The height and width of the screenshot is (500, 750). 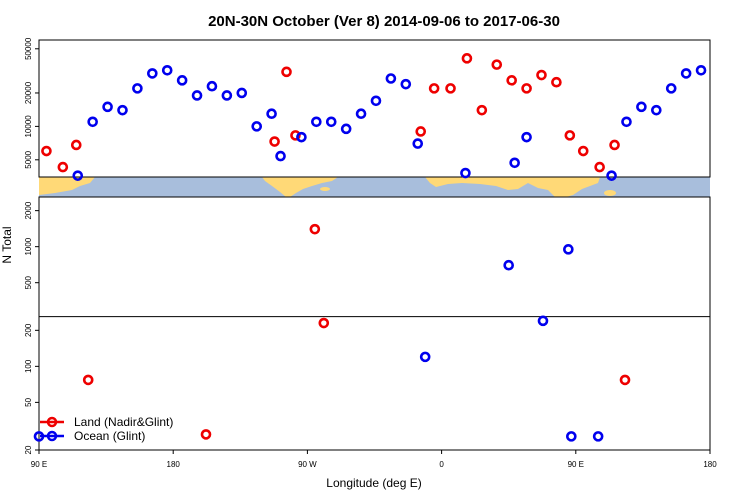 I want to click on y-axis-upper: 5000 10000 20000 50000, so click(x=31, y=103).